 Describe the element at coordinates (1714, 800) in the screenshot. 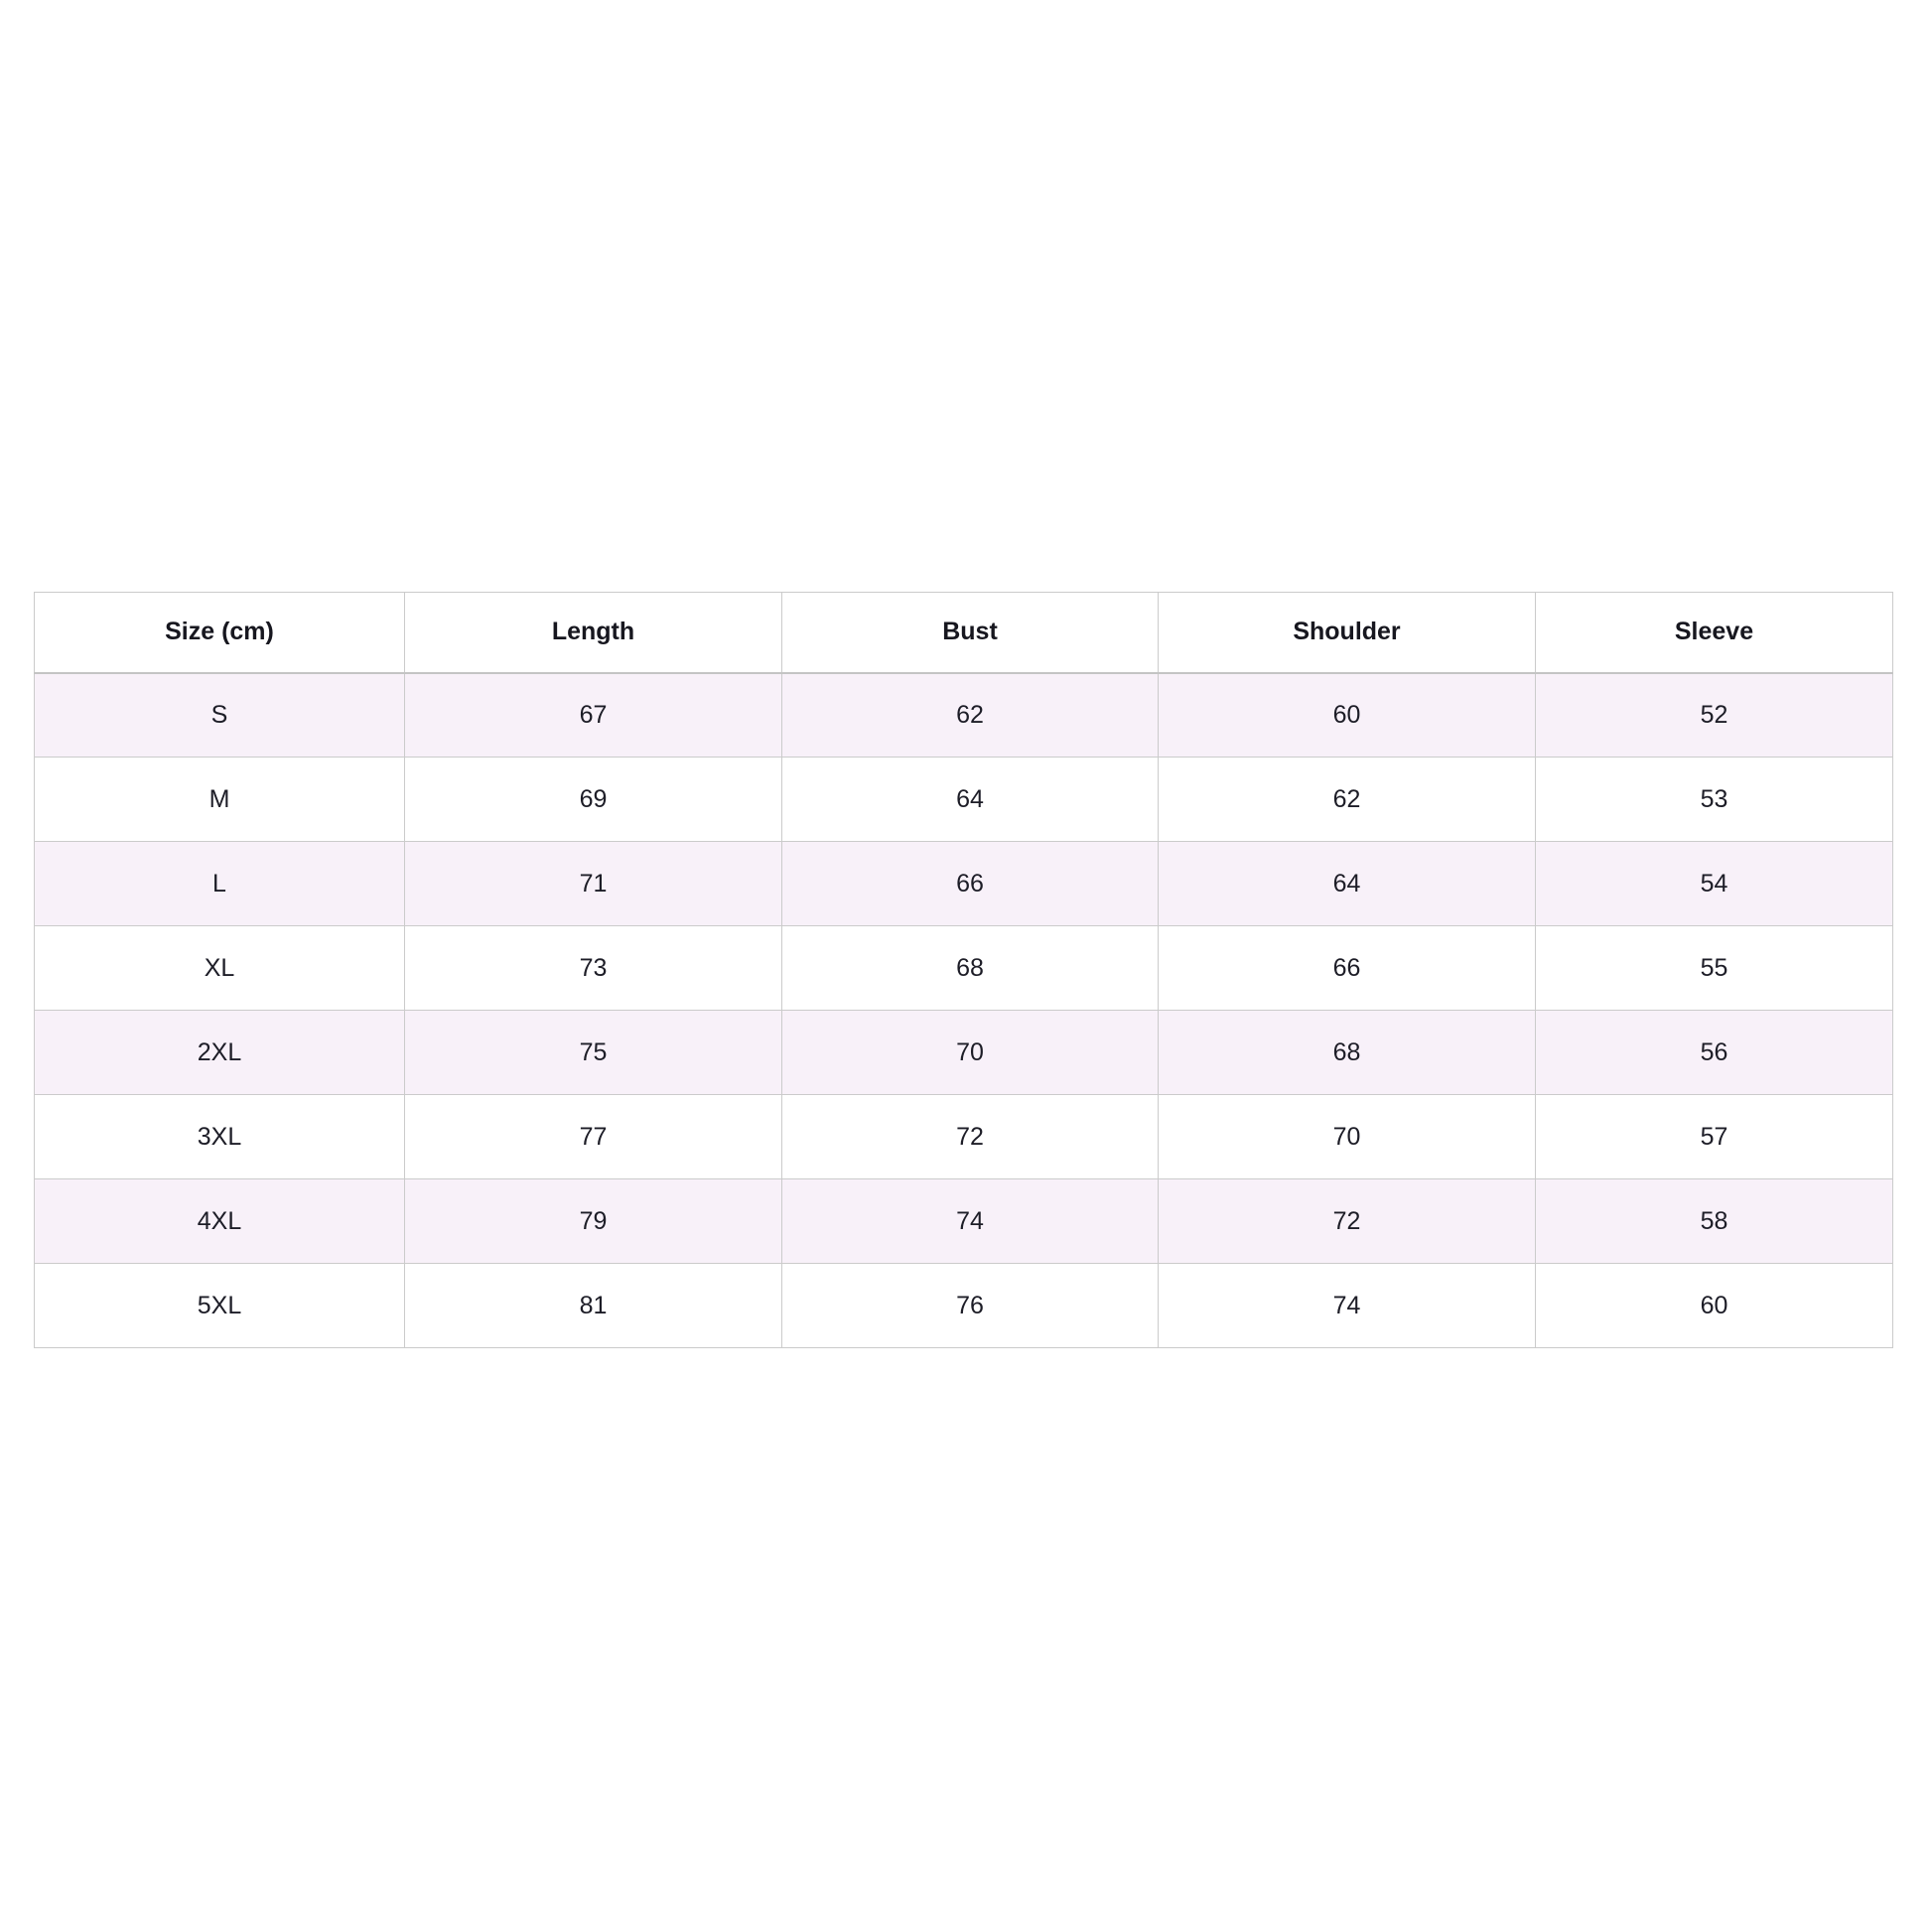

I see `table-cell: 53` at that location.